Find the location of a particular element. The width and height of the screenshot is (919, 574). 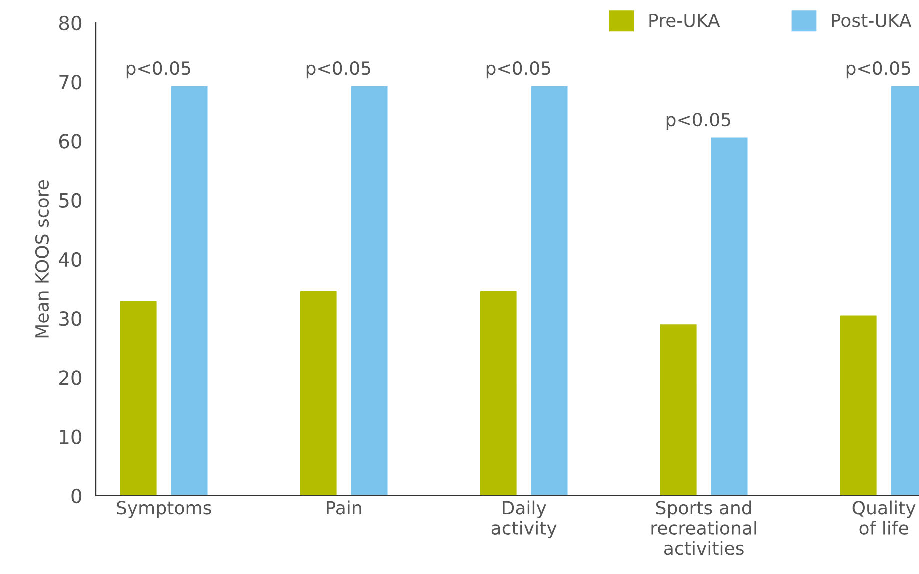

x-tick-label: Symptoms is located at coordinates (164, 509).